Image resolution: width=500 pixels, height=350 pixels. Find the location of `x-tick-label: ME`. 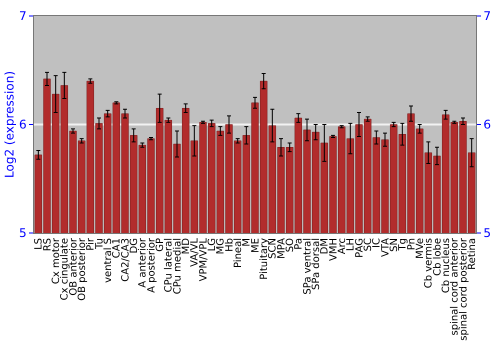

x-tick-label: ME is located at coordinates (256, 245).